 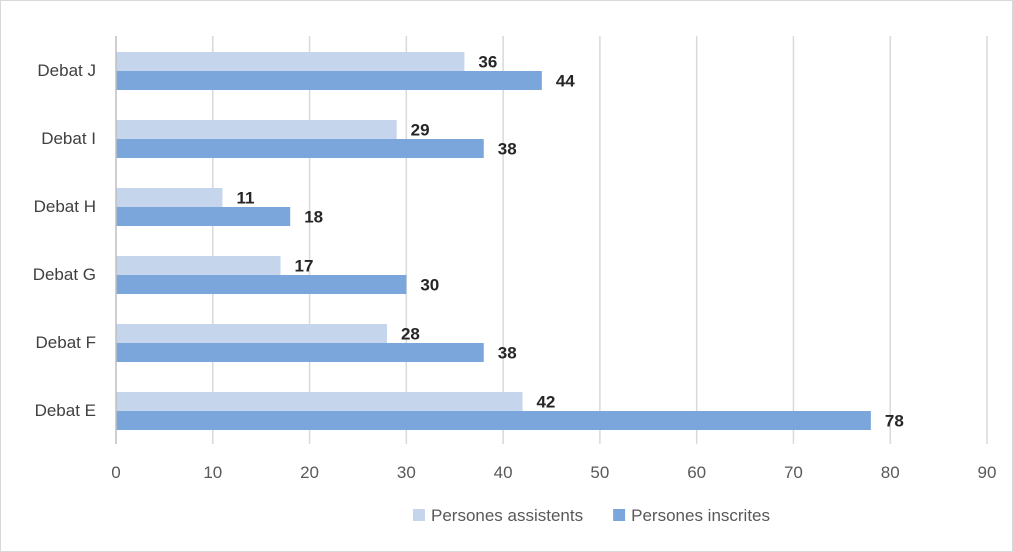 I want to click on data-label: 17, so click(x=304, y=266).